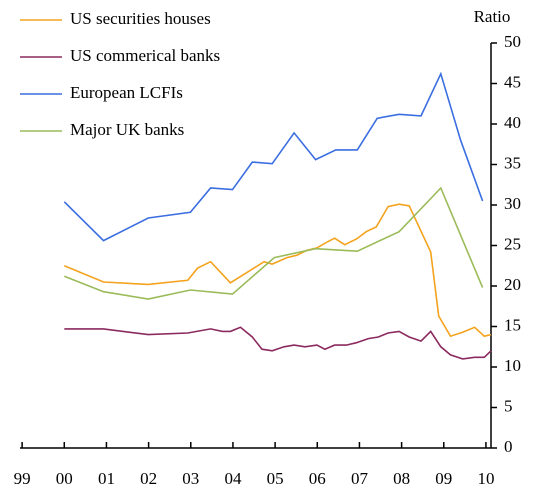 Image resolution: width=541 pixels, height=495 pixels. What do you see at coordinates (317, 478) in the screenshot?
I see `x-tick-label: 06` at bounding box center [317, 478].